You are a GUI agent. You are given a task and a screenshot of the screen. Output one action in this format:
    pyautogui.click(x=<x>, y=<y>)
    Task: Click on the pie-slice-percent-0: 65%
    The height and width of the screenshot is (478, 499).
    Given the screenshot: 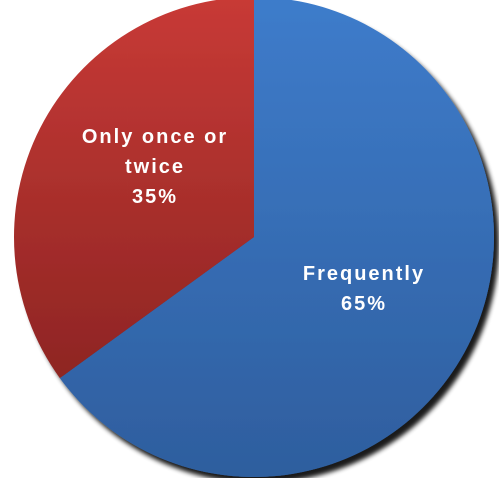 What is the action you would take?
    pyautogui.click(x=364, y=304)
    